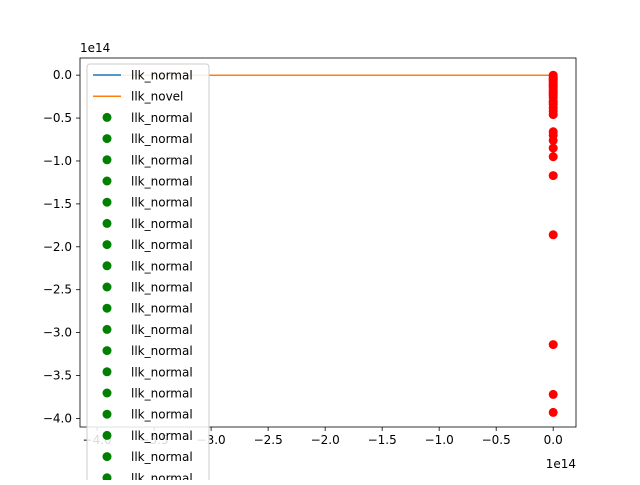 The width and height of the screenshot is (640, 485). I want to click on x-tick-label: 0.0, so click(553, 440).